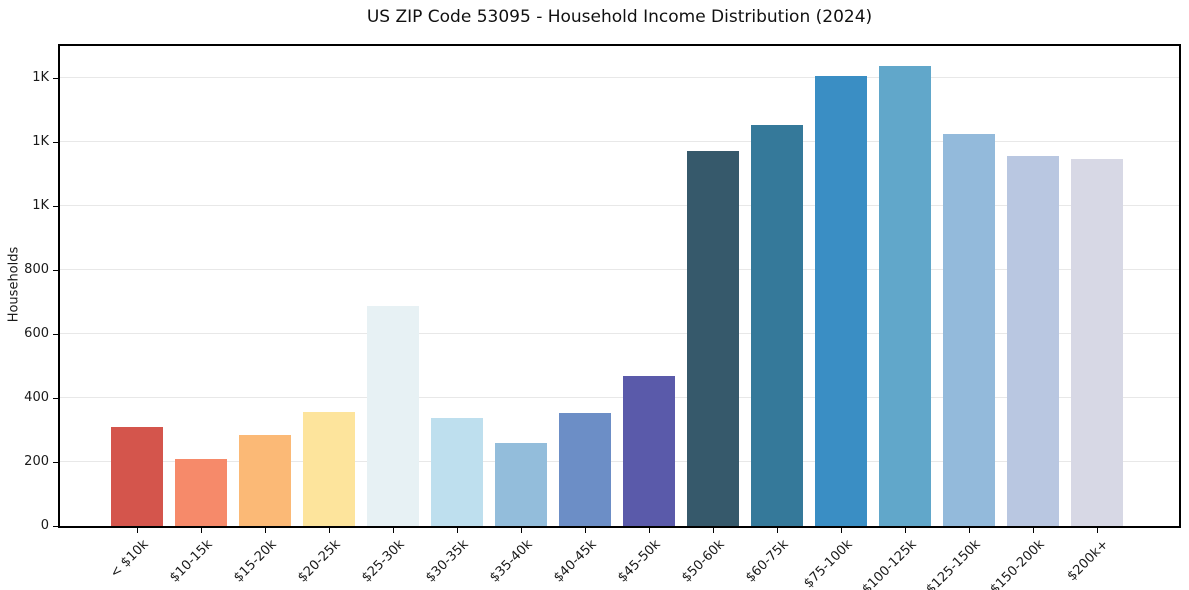 This screenshot has width=1189, height=590. What do you see at coordinates (393, 416) in the screenshot?
I see `bar-$25-30k` at bounding box center [393, 416].